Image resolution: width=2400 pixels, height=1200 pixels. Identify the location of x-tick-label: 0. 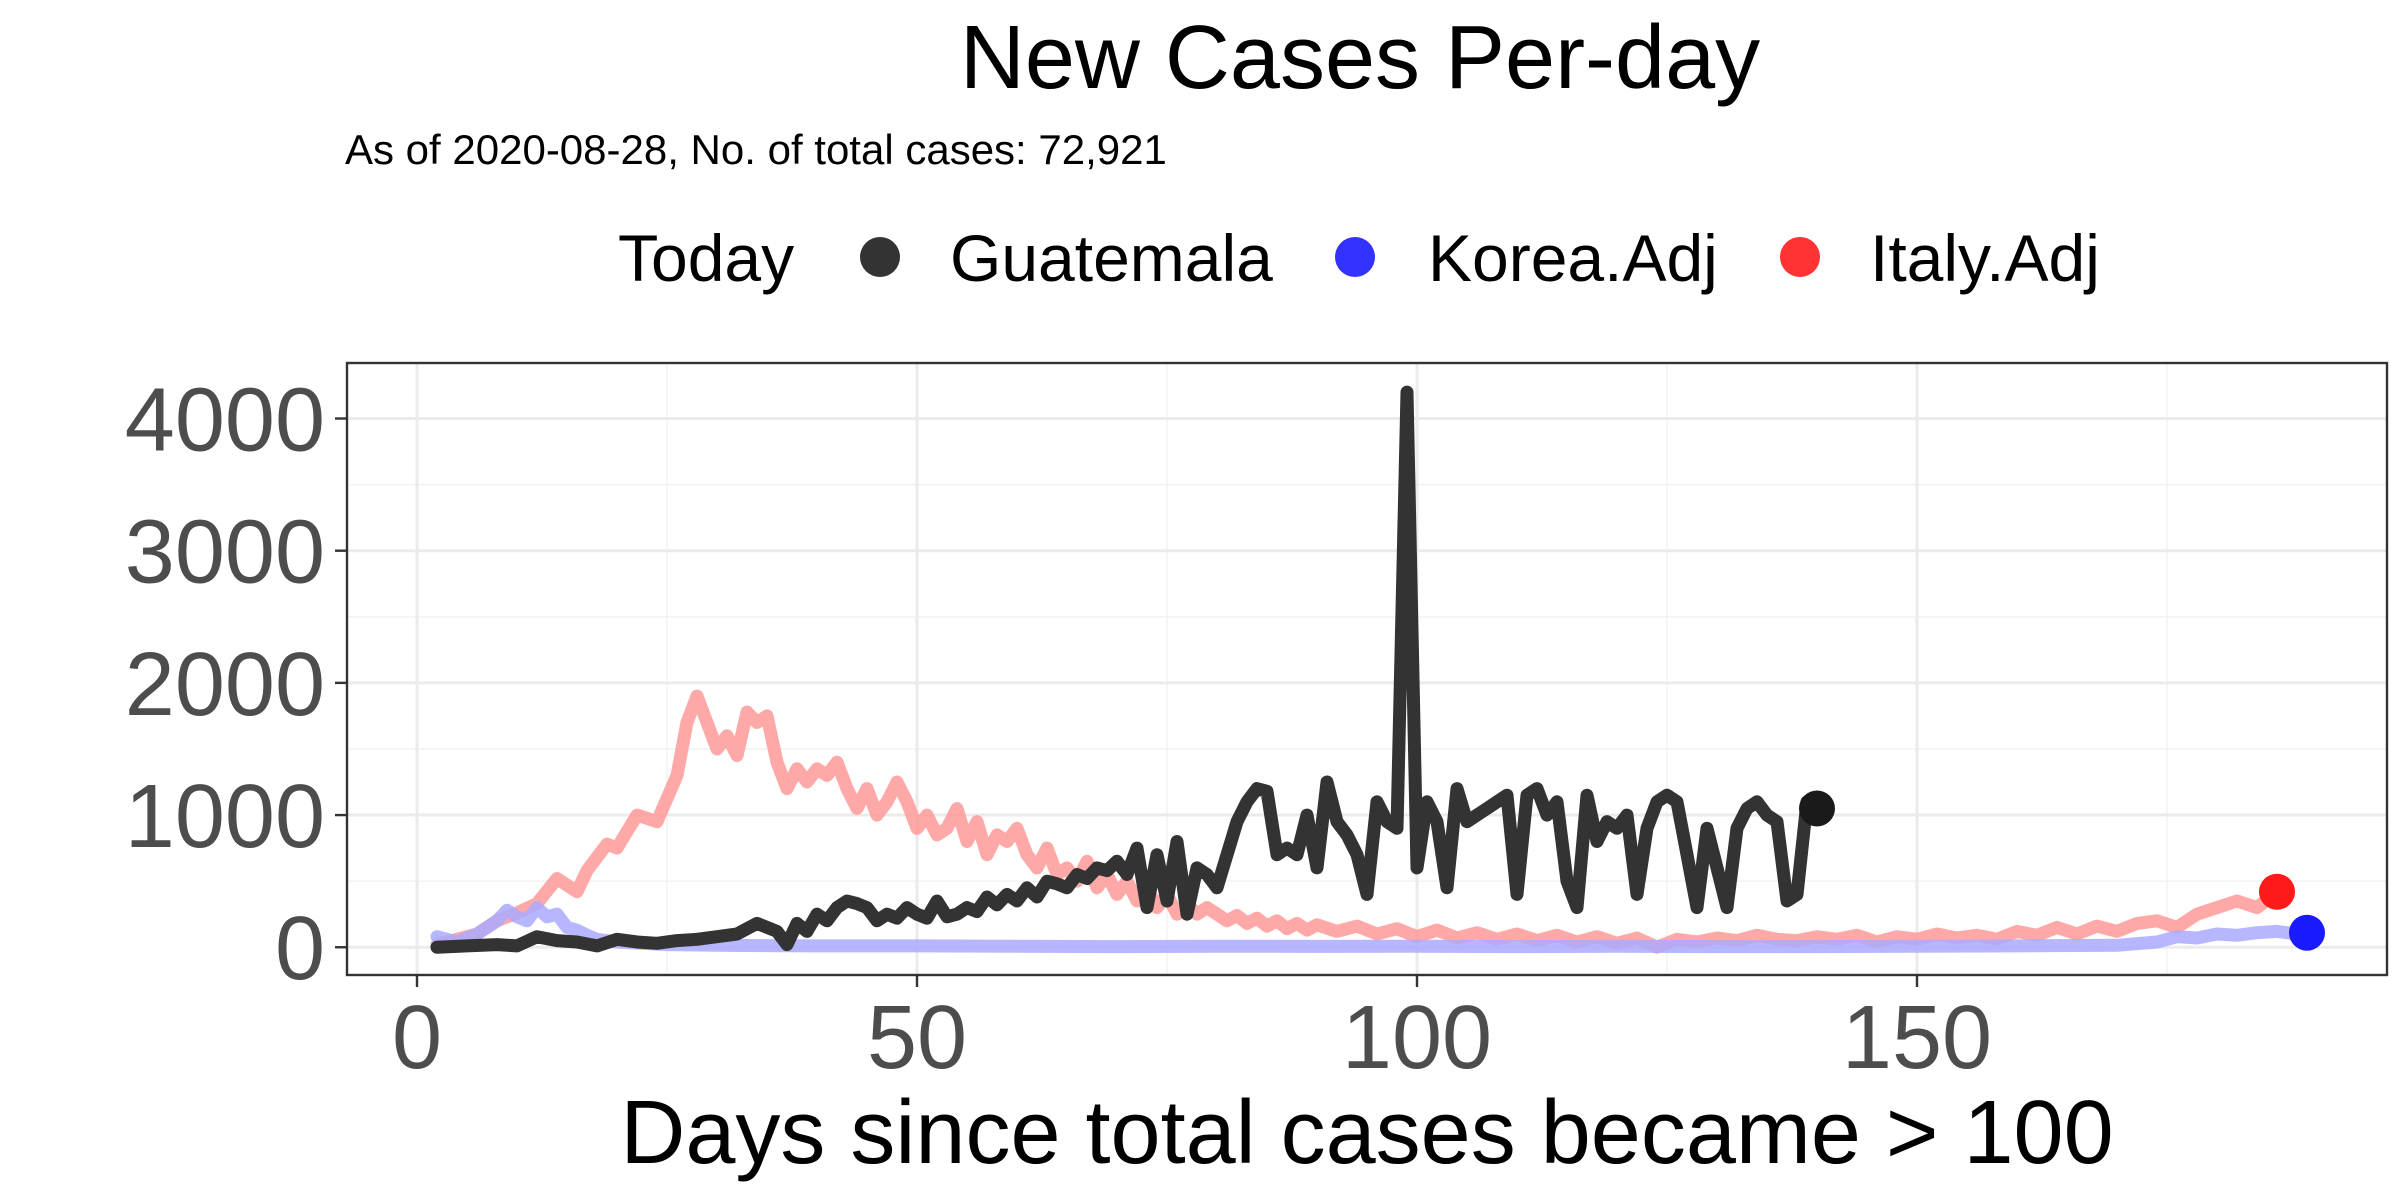
(417, 1038).